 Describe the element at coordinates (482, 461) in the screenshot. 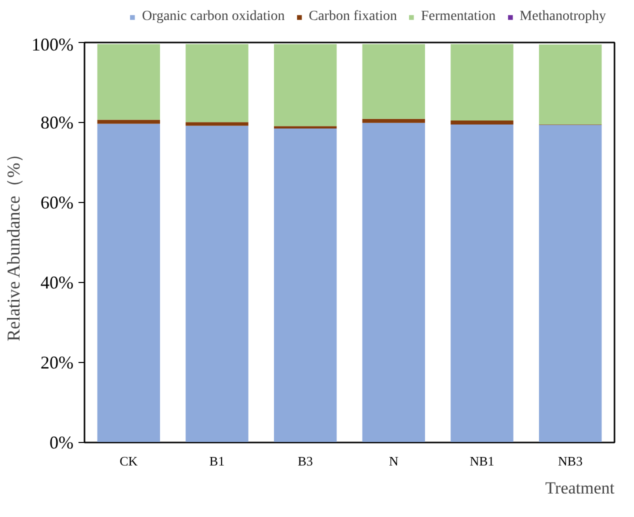

I see `x-tick-label: NB1` at that location.